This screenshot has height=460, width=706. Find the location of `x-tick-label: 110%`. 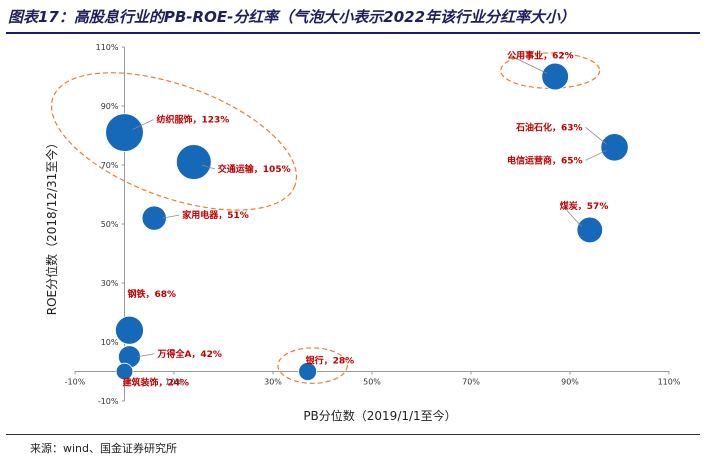

x-tick-label: 110% is located at coordinates (669, 382).